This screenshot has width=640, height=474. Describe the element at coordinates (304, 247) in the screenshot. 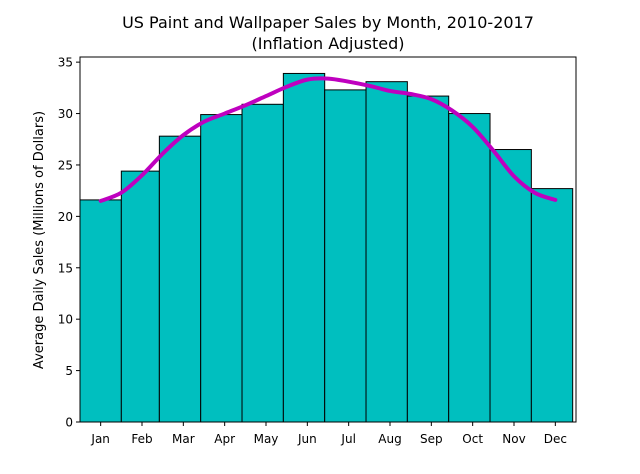

I see `bar-jun` at that location.